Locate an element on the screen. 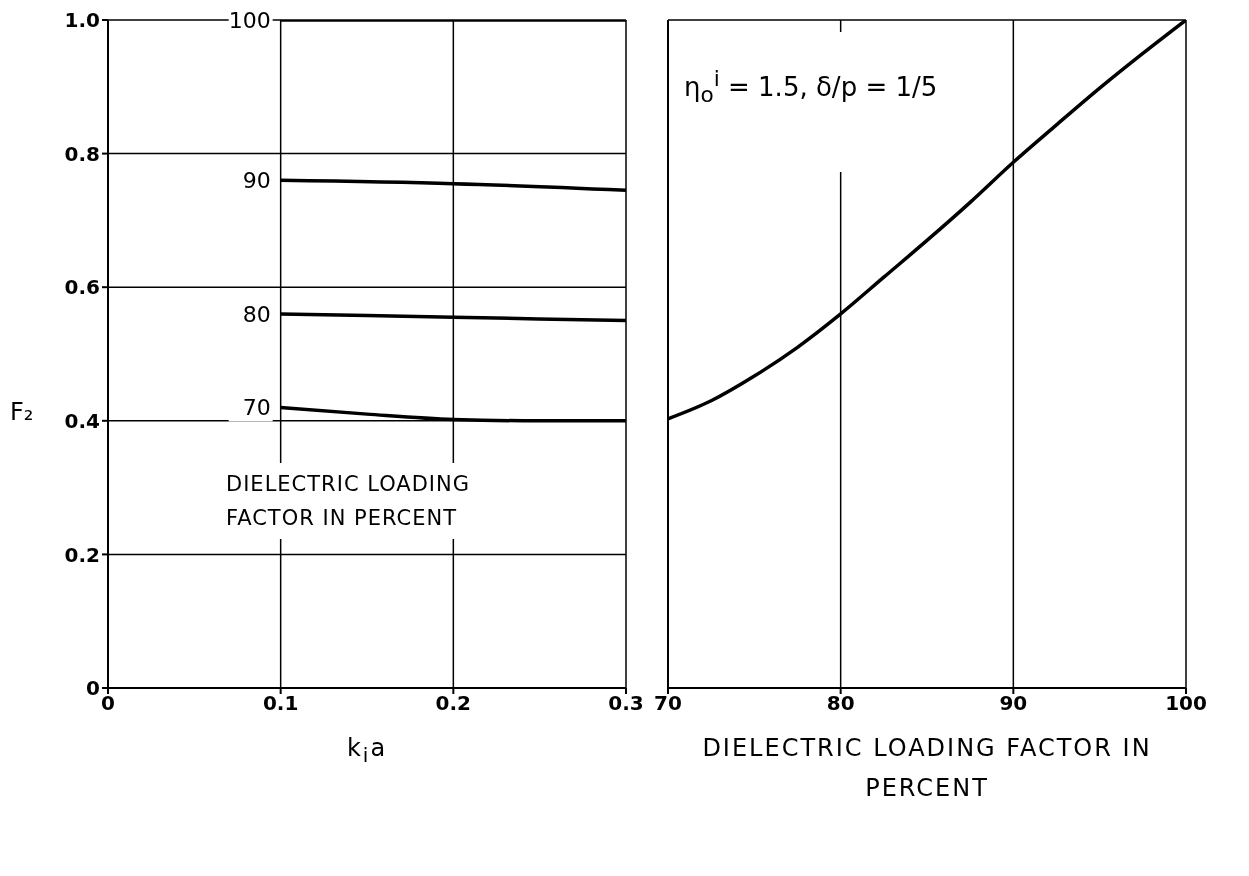 Image resolution: width=1249 pixels, height=876 pixels. annotation: η$_{o}$$^{i}$ = 1.5, δ/p = 1/5 is located at coordinates (811, 86).